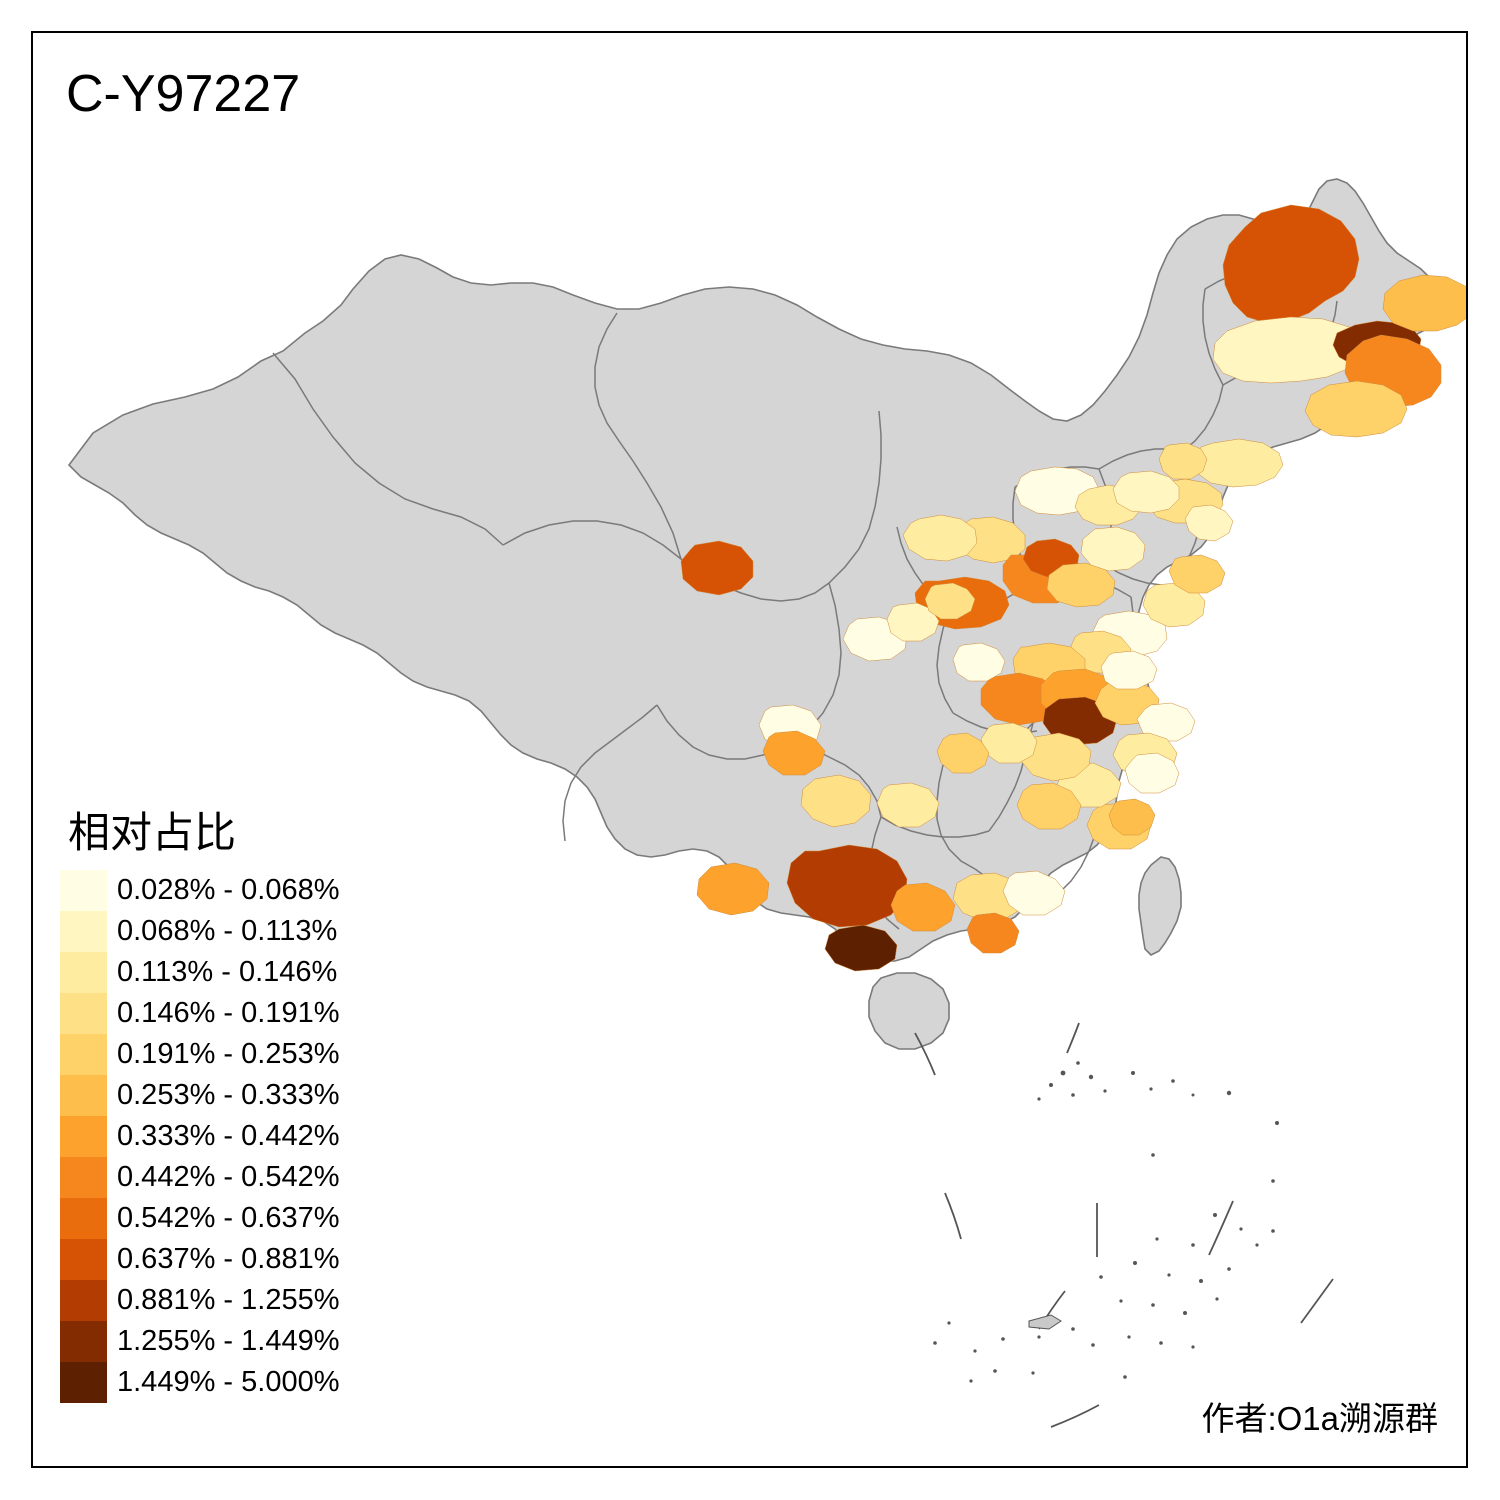 The width and height of the screenshot is (1500, 1500). What do you see at coordinates (228, 1341) in the screenshot?
I see `legend-label: 1.255% - 1.449%` at bounding box center [228, 1341].